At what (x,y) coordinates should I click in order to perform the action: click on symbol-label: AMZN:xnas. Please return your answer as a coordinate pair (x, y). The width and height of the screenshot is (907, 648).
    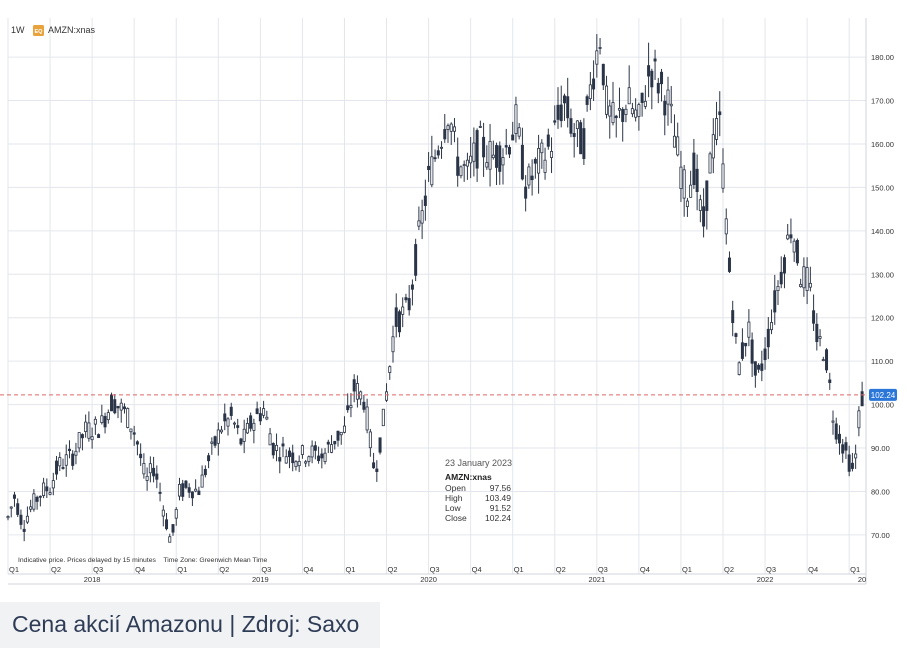
    Looking at the image, I should click on (72, 30).